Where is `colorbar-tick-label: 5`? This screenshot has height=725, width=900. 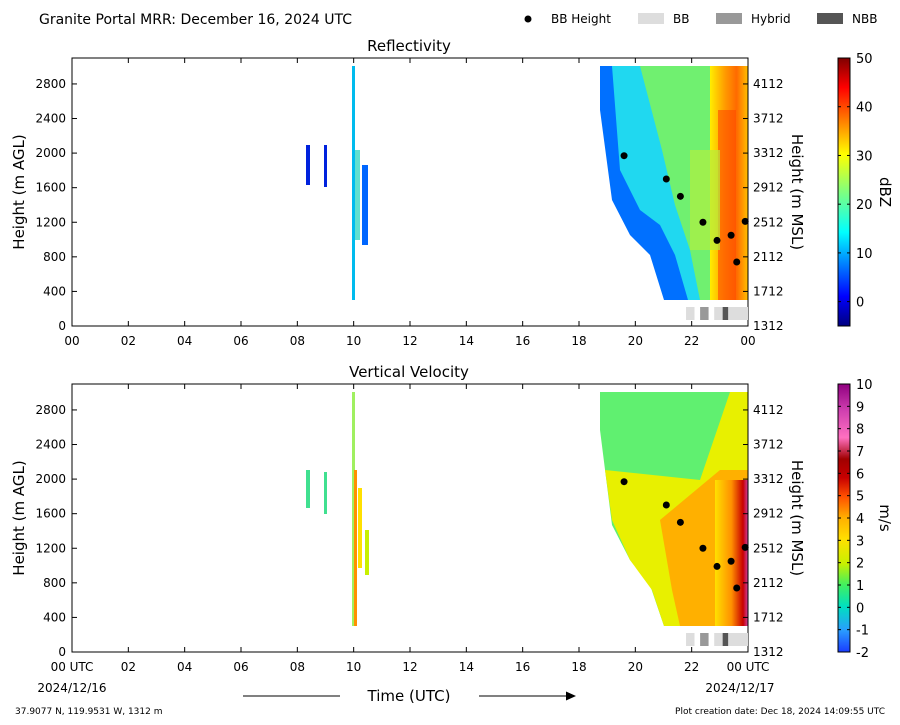
colorbar-tick-label: 5 is located at coordinates (860, 497).